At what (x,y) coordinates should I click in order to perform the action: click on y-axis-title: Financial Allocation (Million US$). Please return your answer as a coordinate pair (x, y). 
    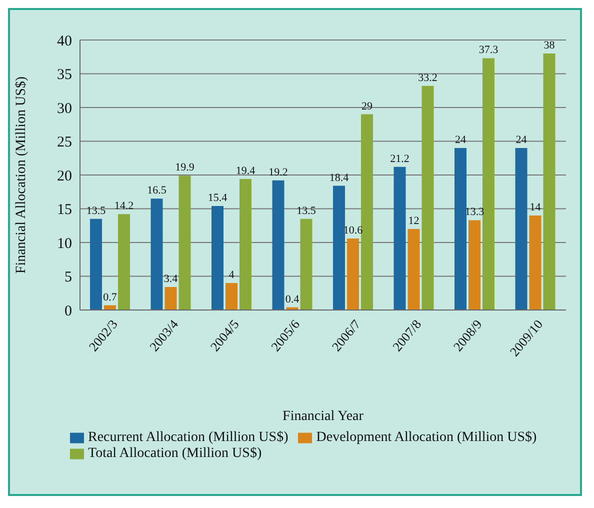
    Looking at the image, I should click on (21, 175).